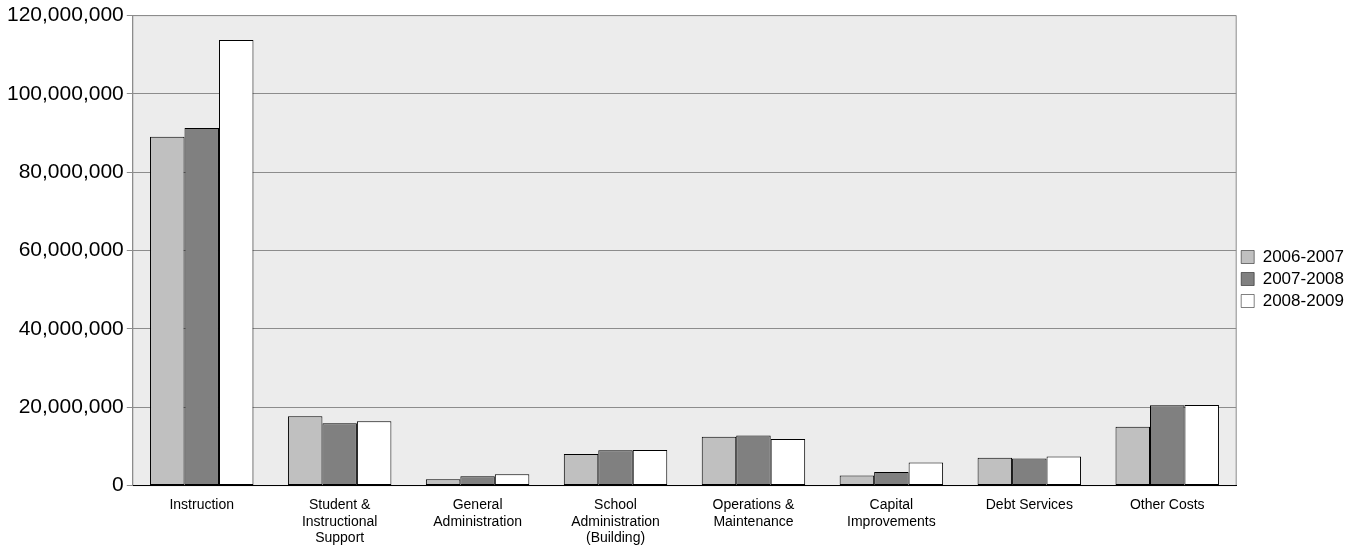 This screenshot has width=1364, height=552. What do you see at coordinates (71, 171) in the screenshot?
I see `y-tick-label: 80,000,000` at bounding box center [71, 171].